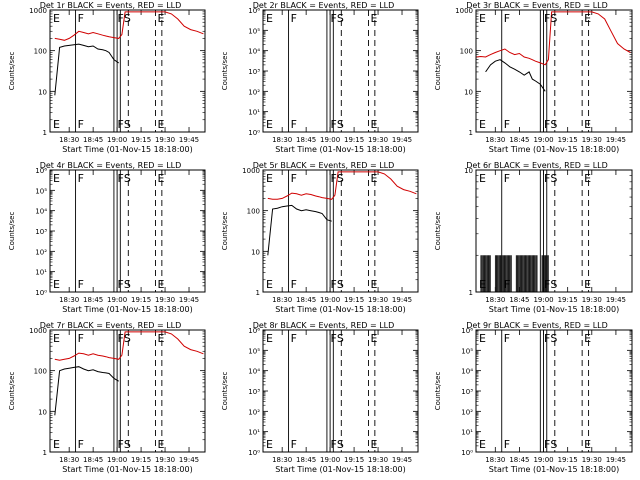 The image size is (640, 480). What do you see at coordinates (111, 5) in the screenshot?
I see `chart-title: Det 1r BLACK = Events, RED = LLD` at bounding box center [111, 5].